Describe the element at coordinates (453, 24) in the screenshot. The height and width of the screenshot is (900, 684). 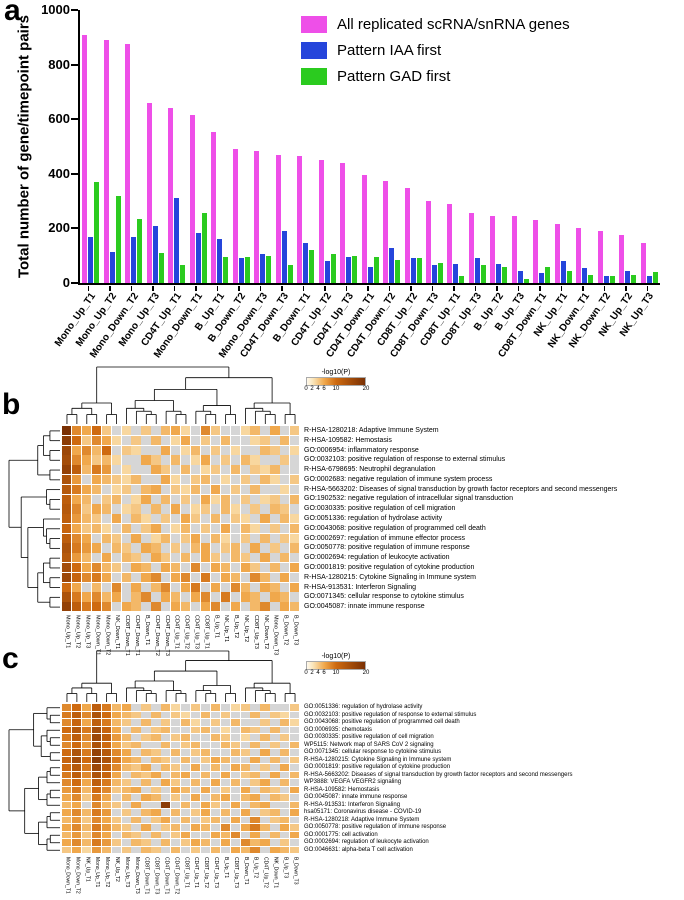
I see `legend-label: All replicated scRNA/snRNA genes` at that location.